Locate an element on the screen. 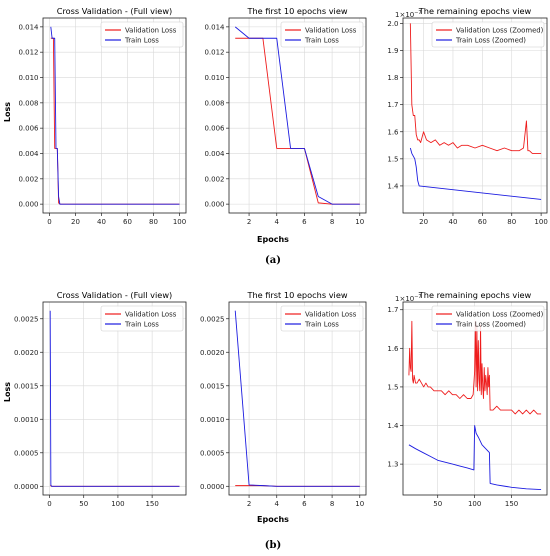  y-tick-label: 0.0005 is located at coordinates (212, 453).